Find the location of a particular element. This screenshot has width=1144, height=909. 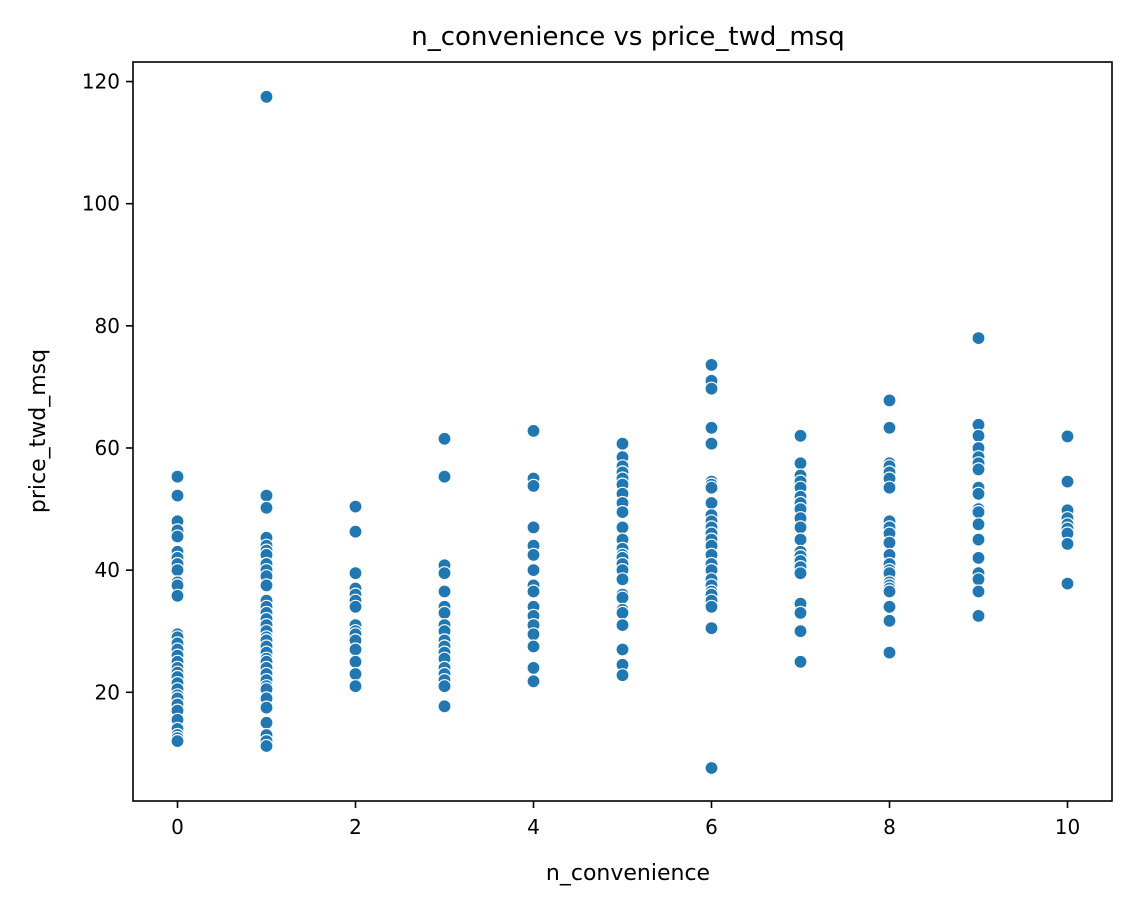

x-tick-label: 0 is located at coordinates (177, 827).